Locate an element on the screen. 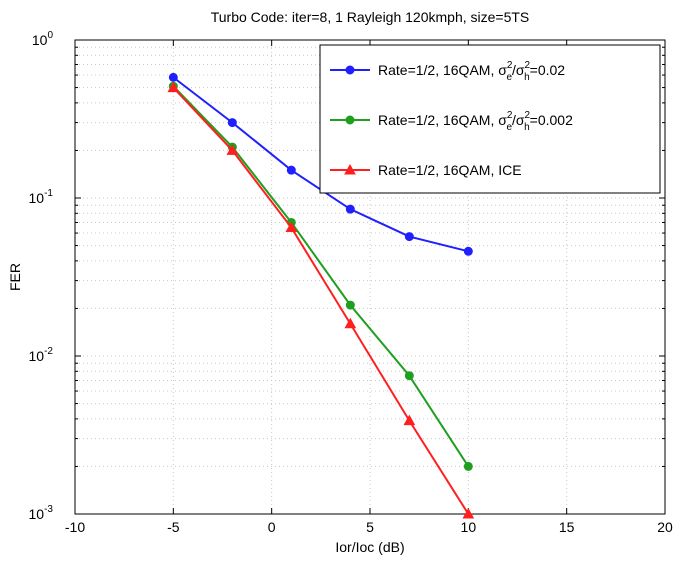 The image size is (680, 566). x-tick-label: -5 is located at coordinates (173, 527).